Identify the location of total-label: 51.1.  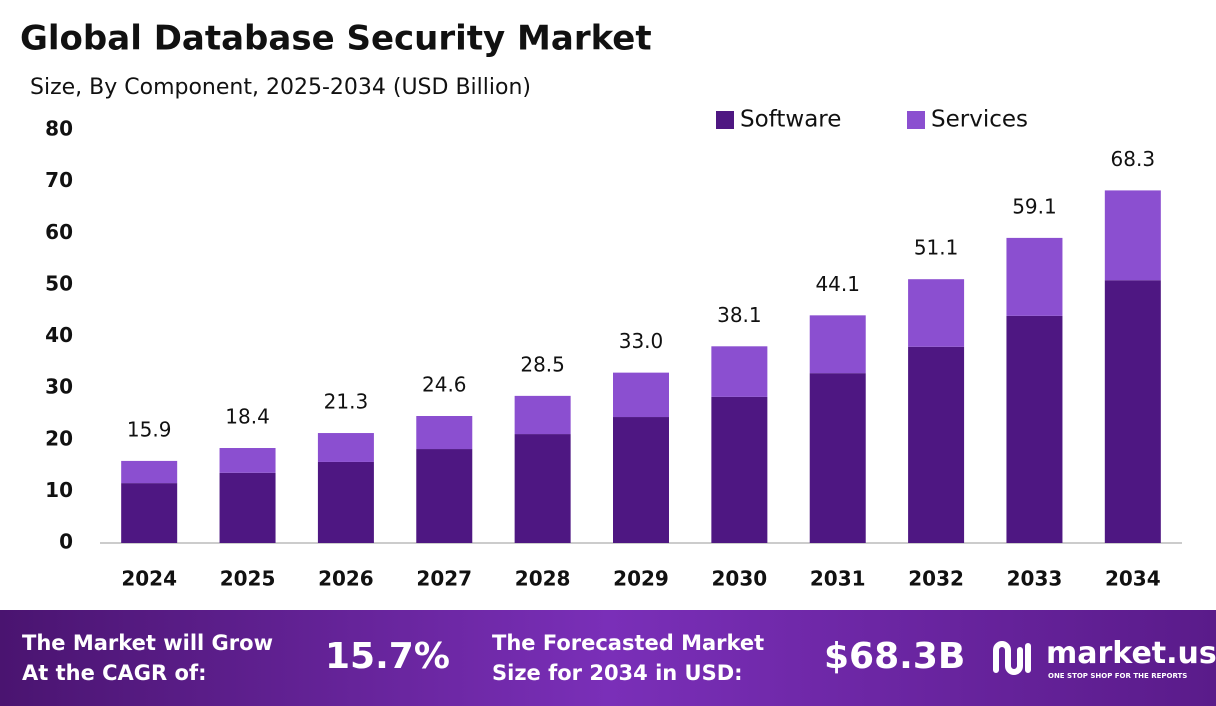
(936, 248).